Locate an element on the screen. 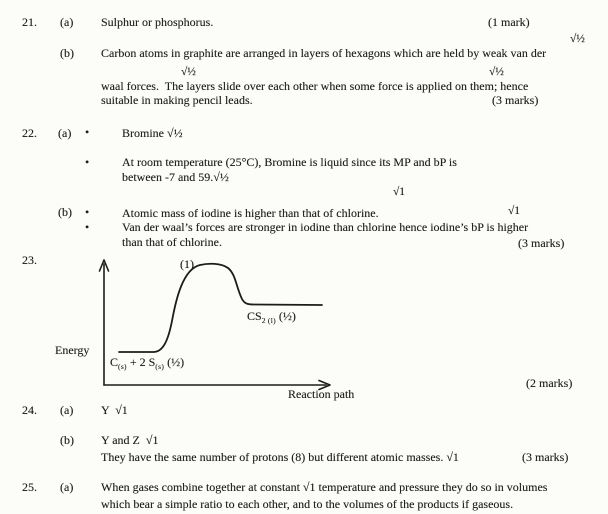  reactant1-subscript: (s) is located at coordinates (122, 366).